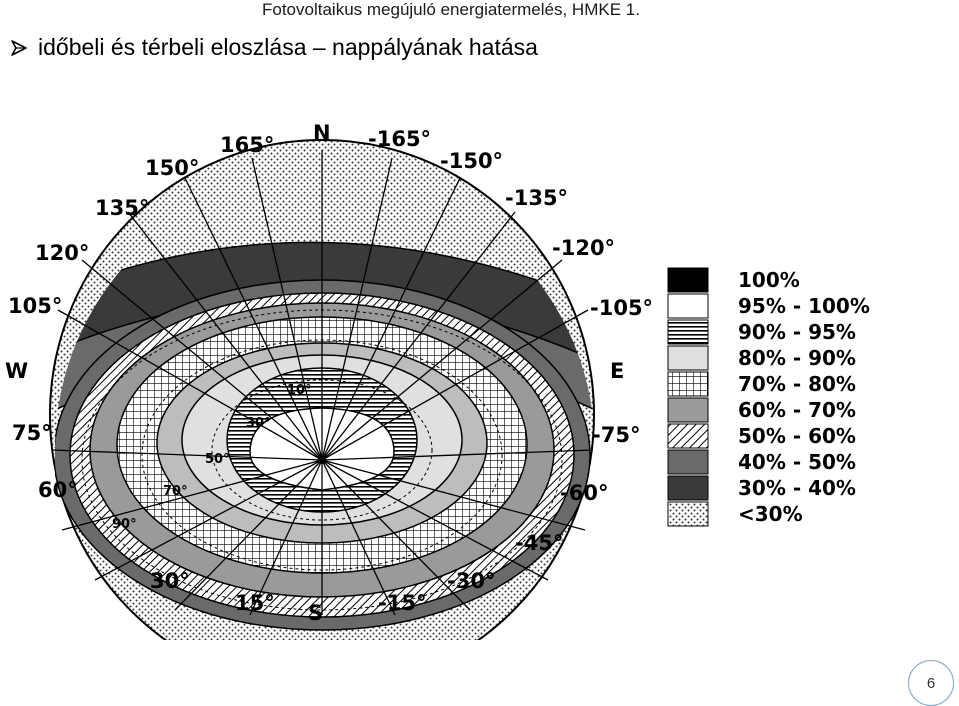 This screenshot has height=706, width=959. What do you see at coordinates (583, 248) in the screenshot?
I see `azimuth-label-minus-120: -120°` at bounding box center [583, 248].